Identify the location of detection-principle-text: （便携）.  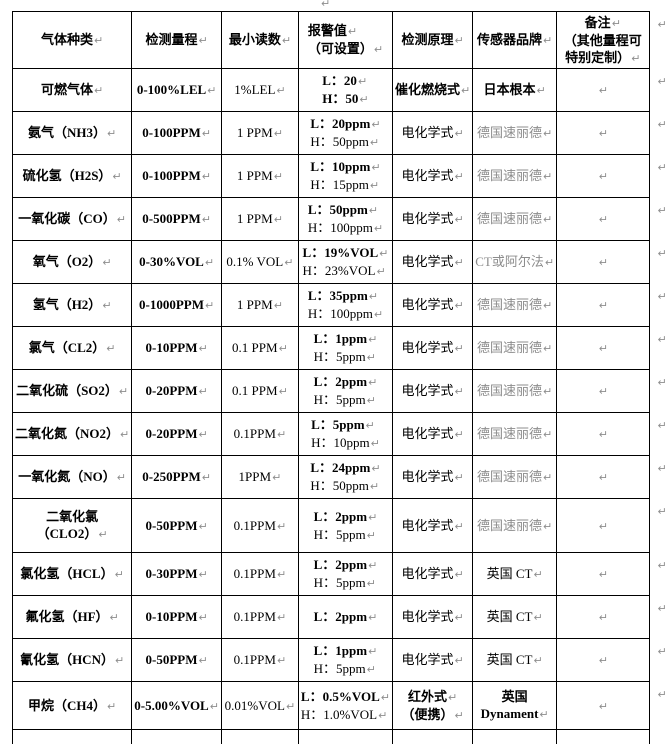
(427, 714).